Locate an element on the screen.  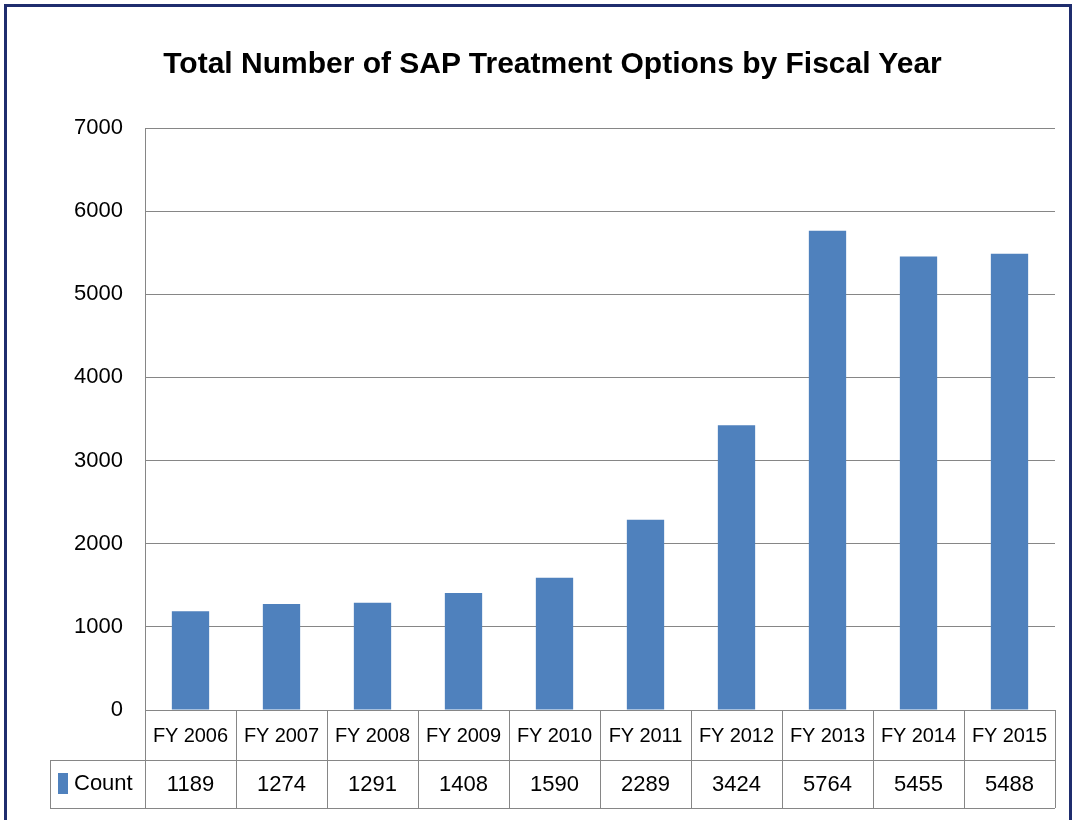
y-tick-label: 4000 is located at coordinates (98, 376).